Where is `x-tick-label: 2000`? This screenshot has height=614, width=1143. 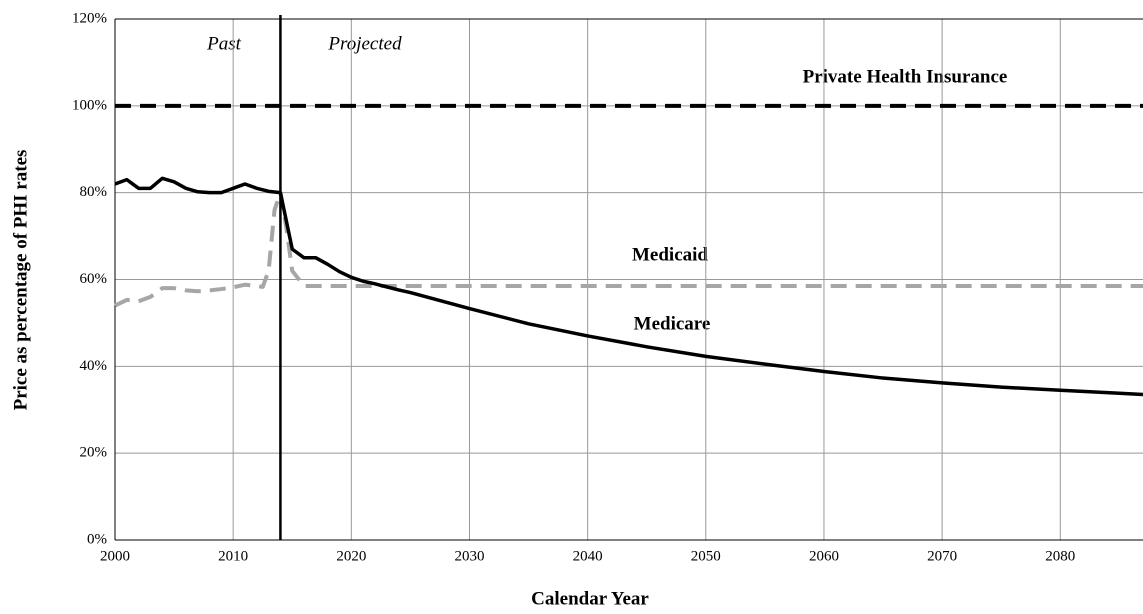
x-tick-label: 2000 is located at coordinates (115, 556).